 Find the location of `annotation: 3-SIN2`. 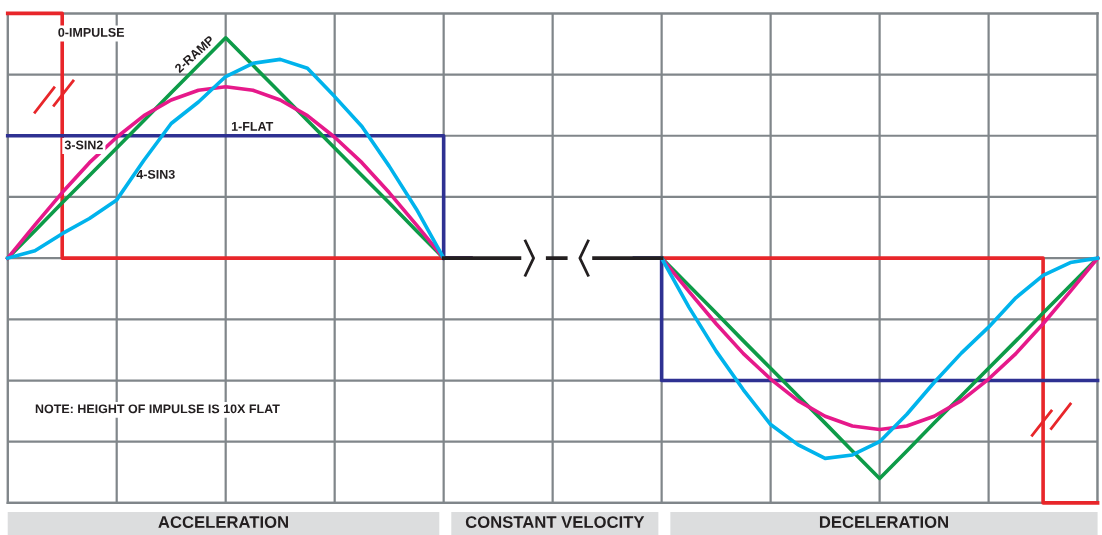

annotation: 3-SIN2 is located at coordinates (83, 145).